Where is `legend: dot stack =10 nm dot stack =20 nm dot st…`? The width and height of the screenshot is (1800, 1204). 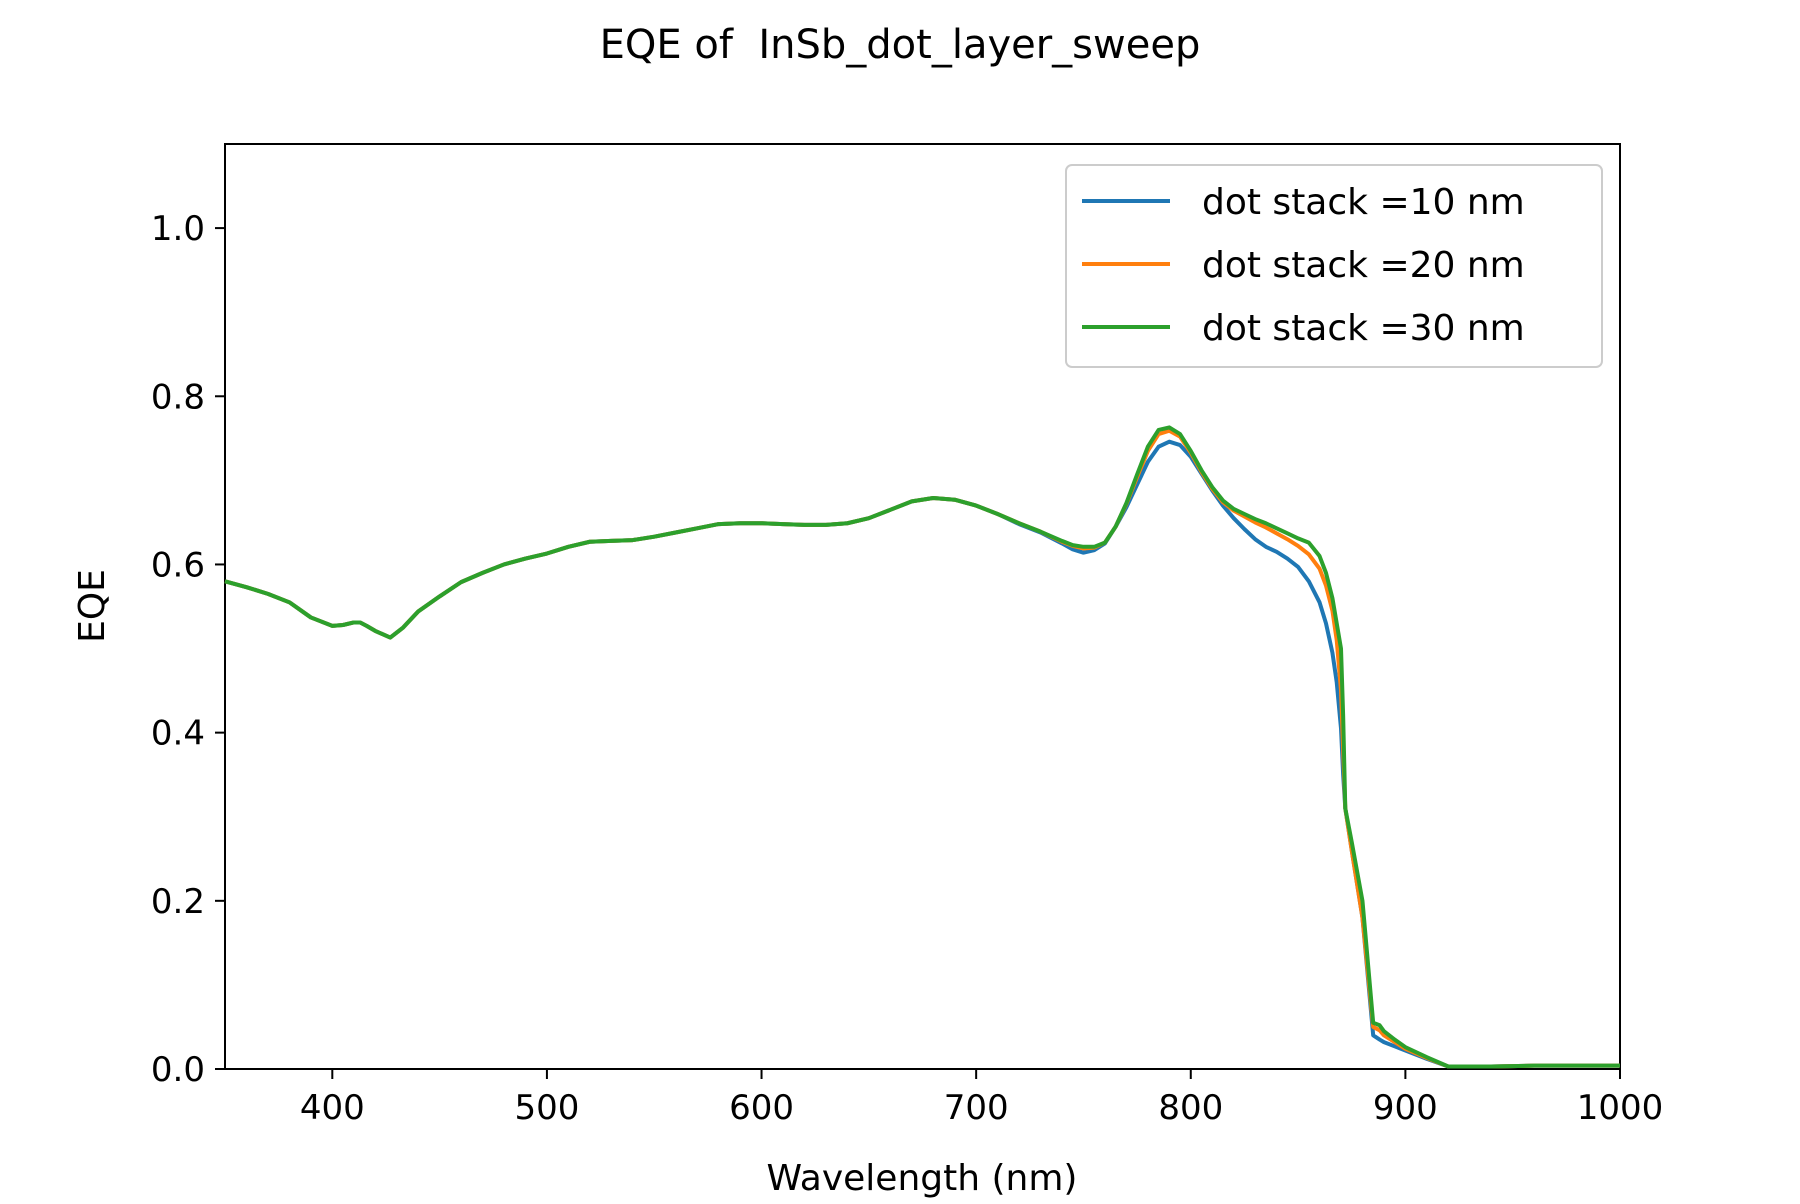 legend: dot stack =10 nm dot stack =20 nm dot st… is located at coordinates (1334, 266).